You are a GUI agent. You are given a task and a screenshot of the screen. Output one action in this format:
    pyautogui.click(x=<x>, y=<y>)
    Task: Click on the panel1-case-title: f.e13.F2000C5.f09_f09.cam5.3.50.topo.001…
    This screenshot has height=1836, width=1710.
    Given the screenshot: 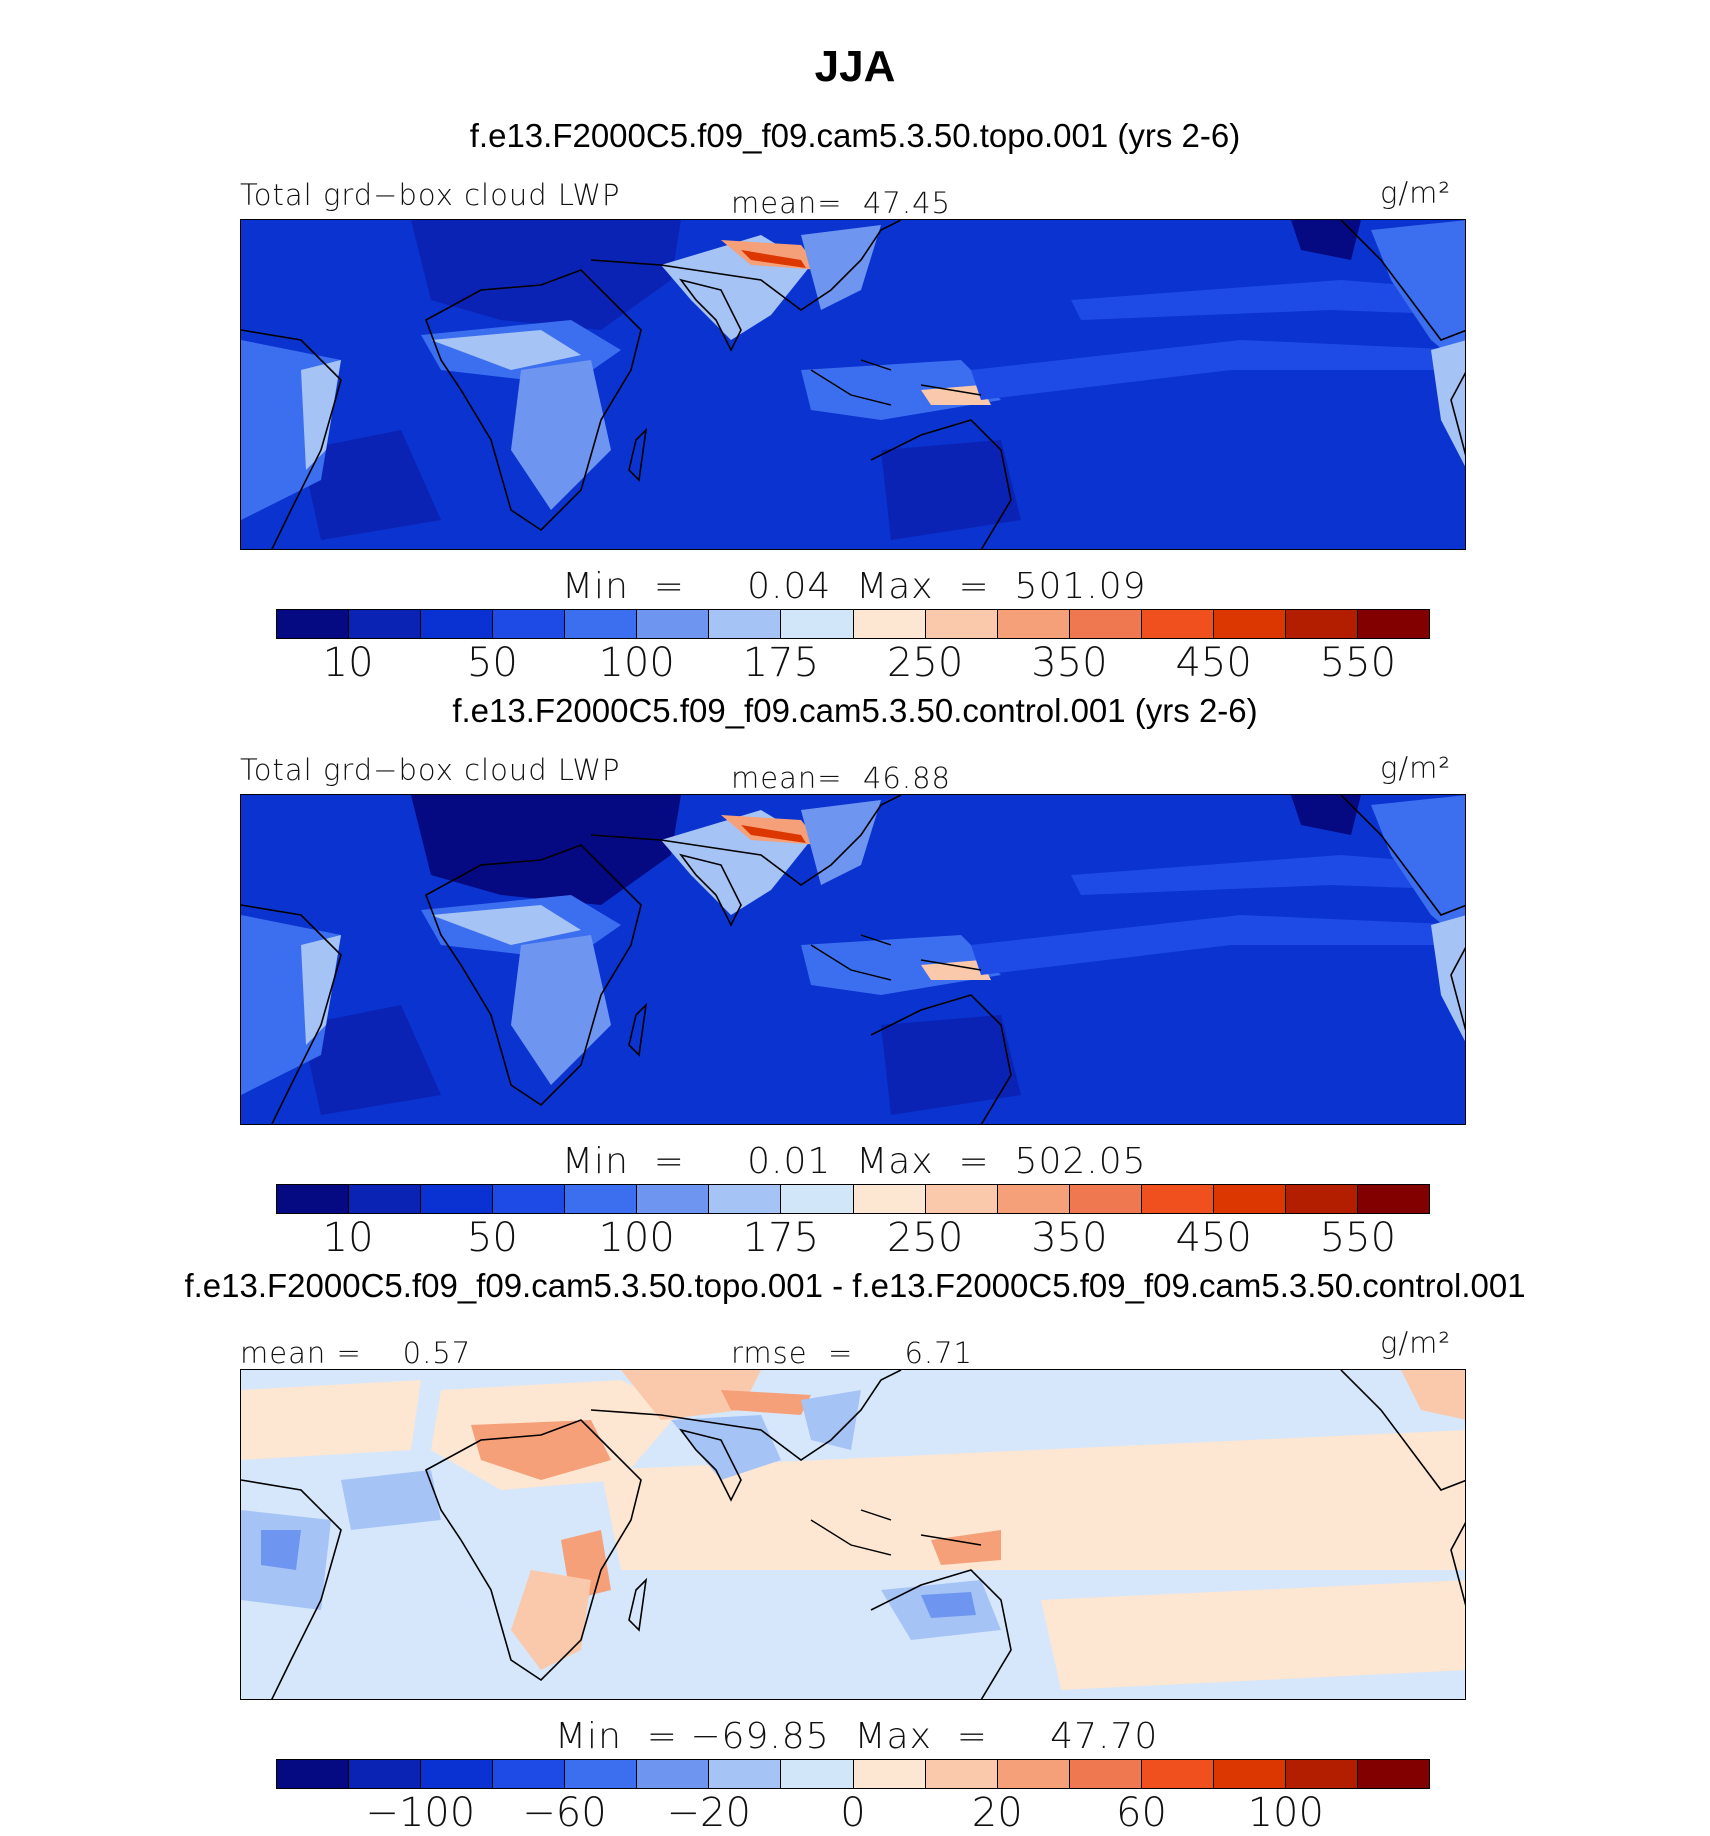 What is the action you would take?
    pyautogui.click(x=855, y=135)
    